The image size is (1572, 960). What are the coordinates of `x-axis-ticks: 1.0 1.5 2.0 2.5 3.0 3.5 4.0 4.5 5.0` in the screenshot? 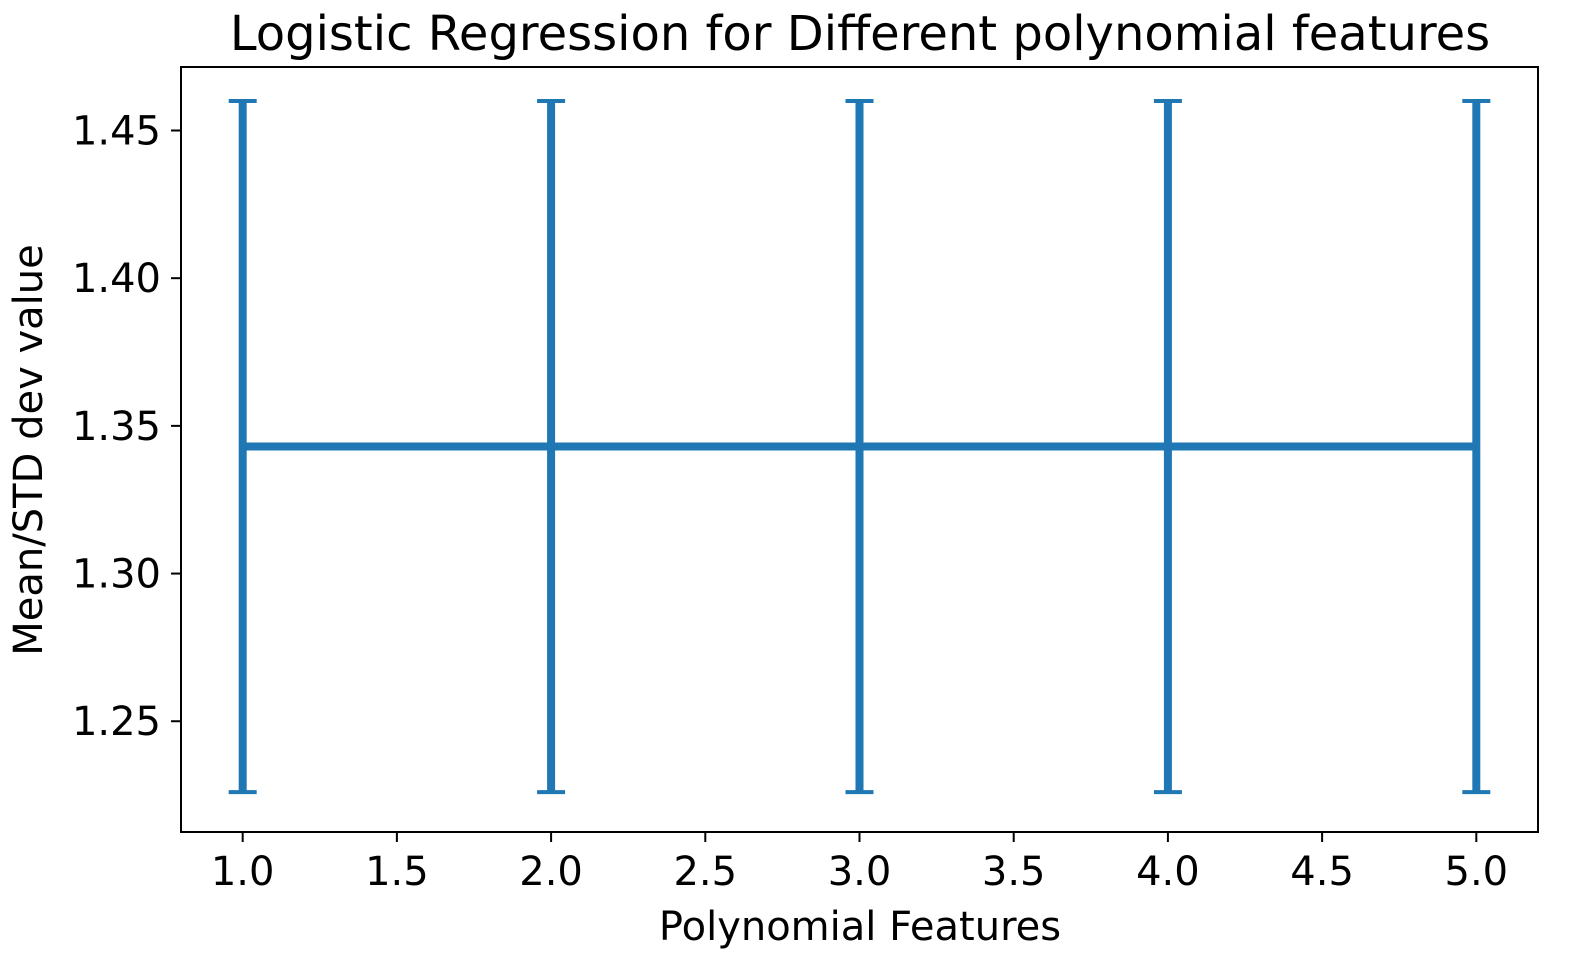 It's located at (859, 863).